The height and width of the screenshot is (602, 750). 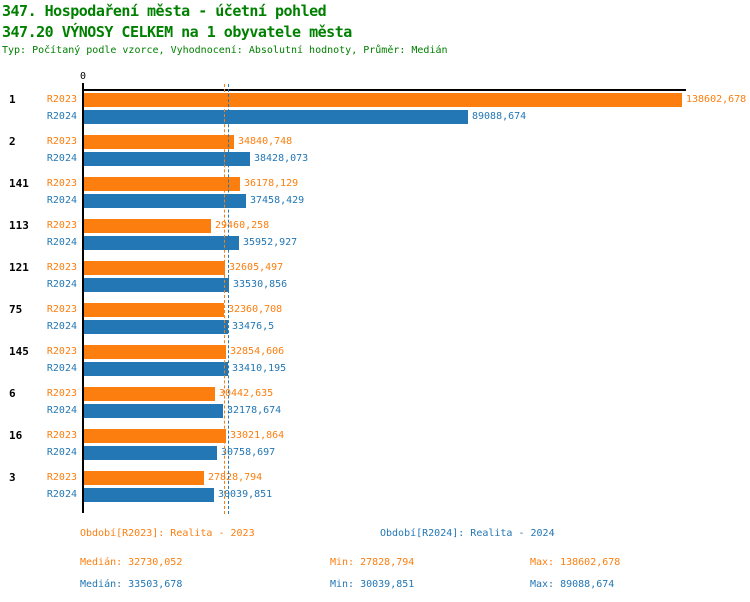 What do you see at coordinates (467, 533) in the screenshot?
I see `legend-r2024-period: Období[R2024]: Realita - 2024` at bounding box center [467, 533].